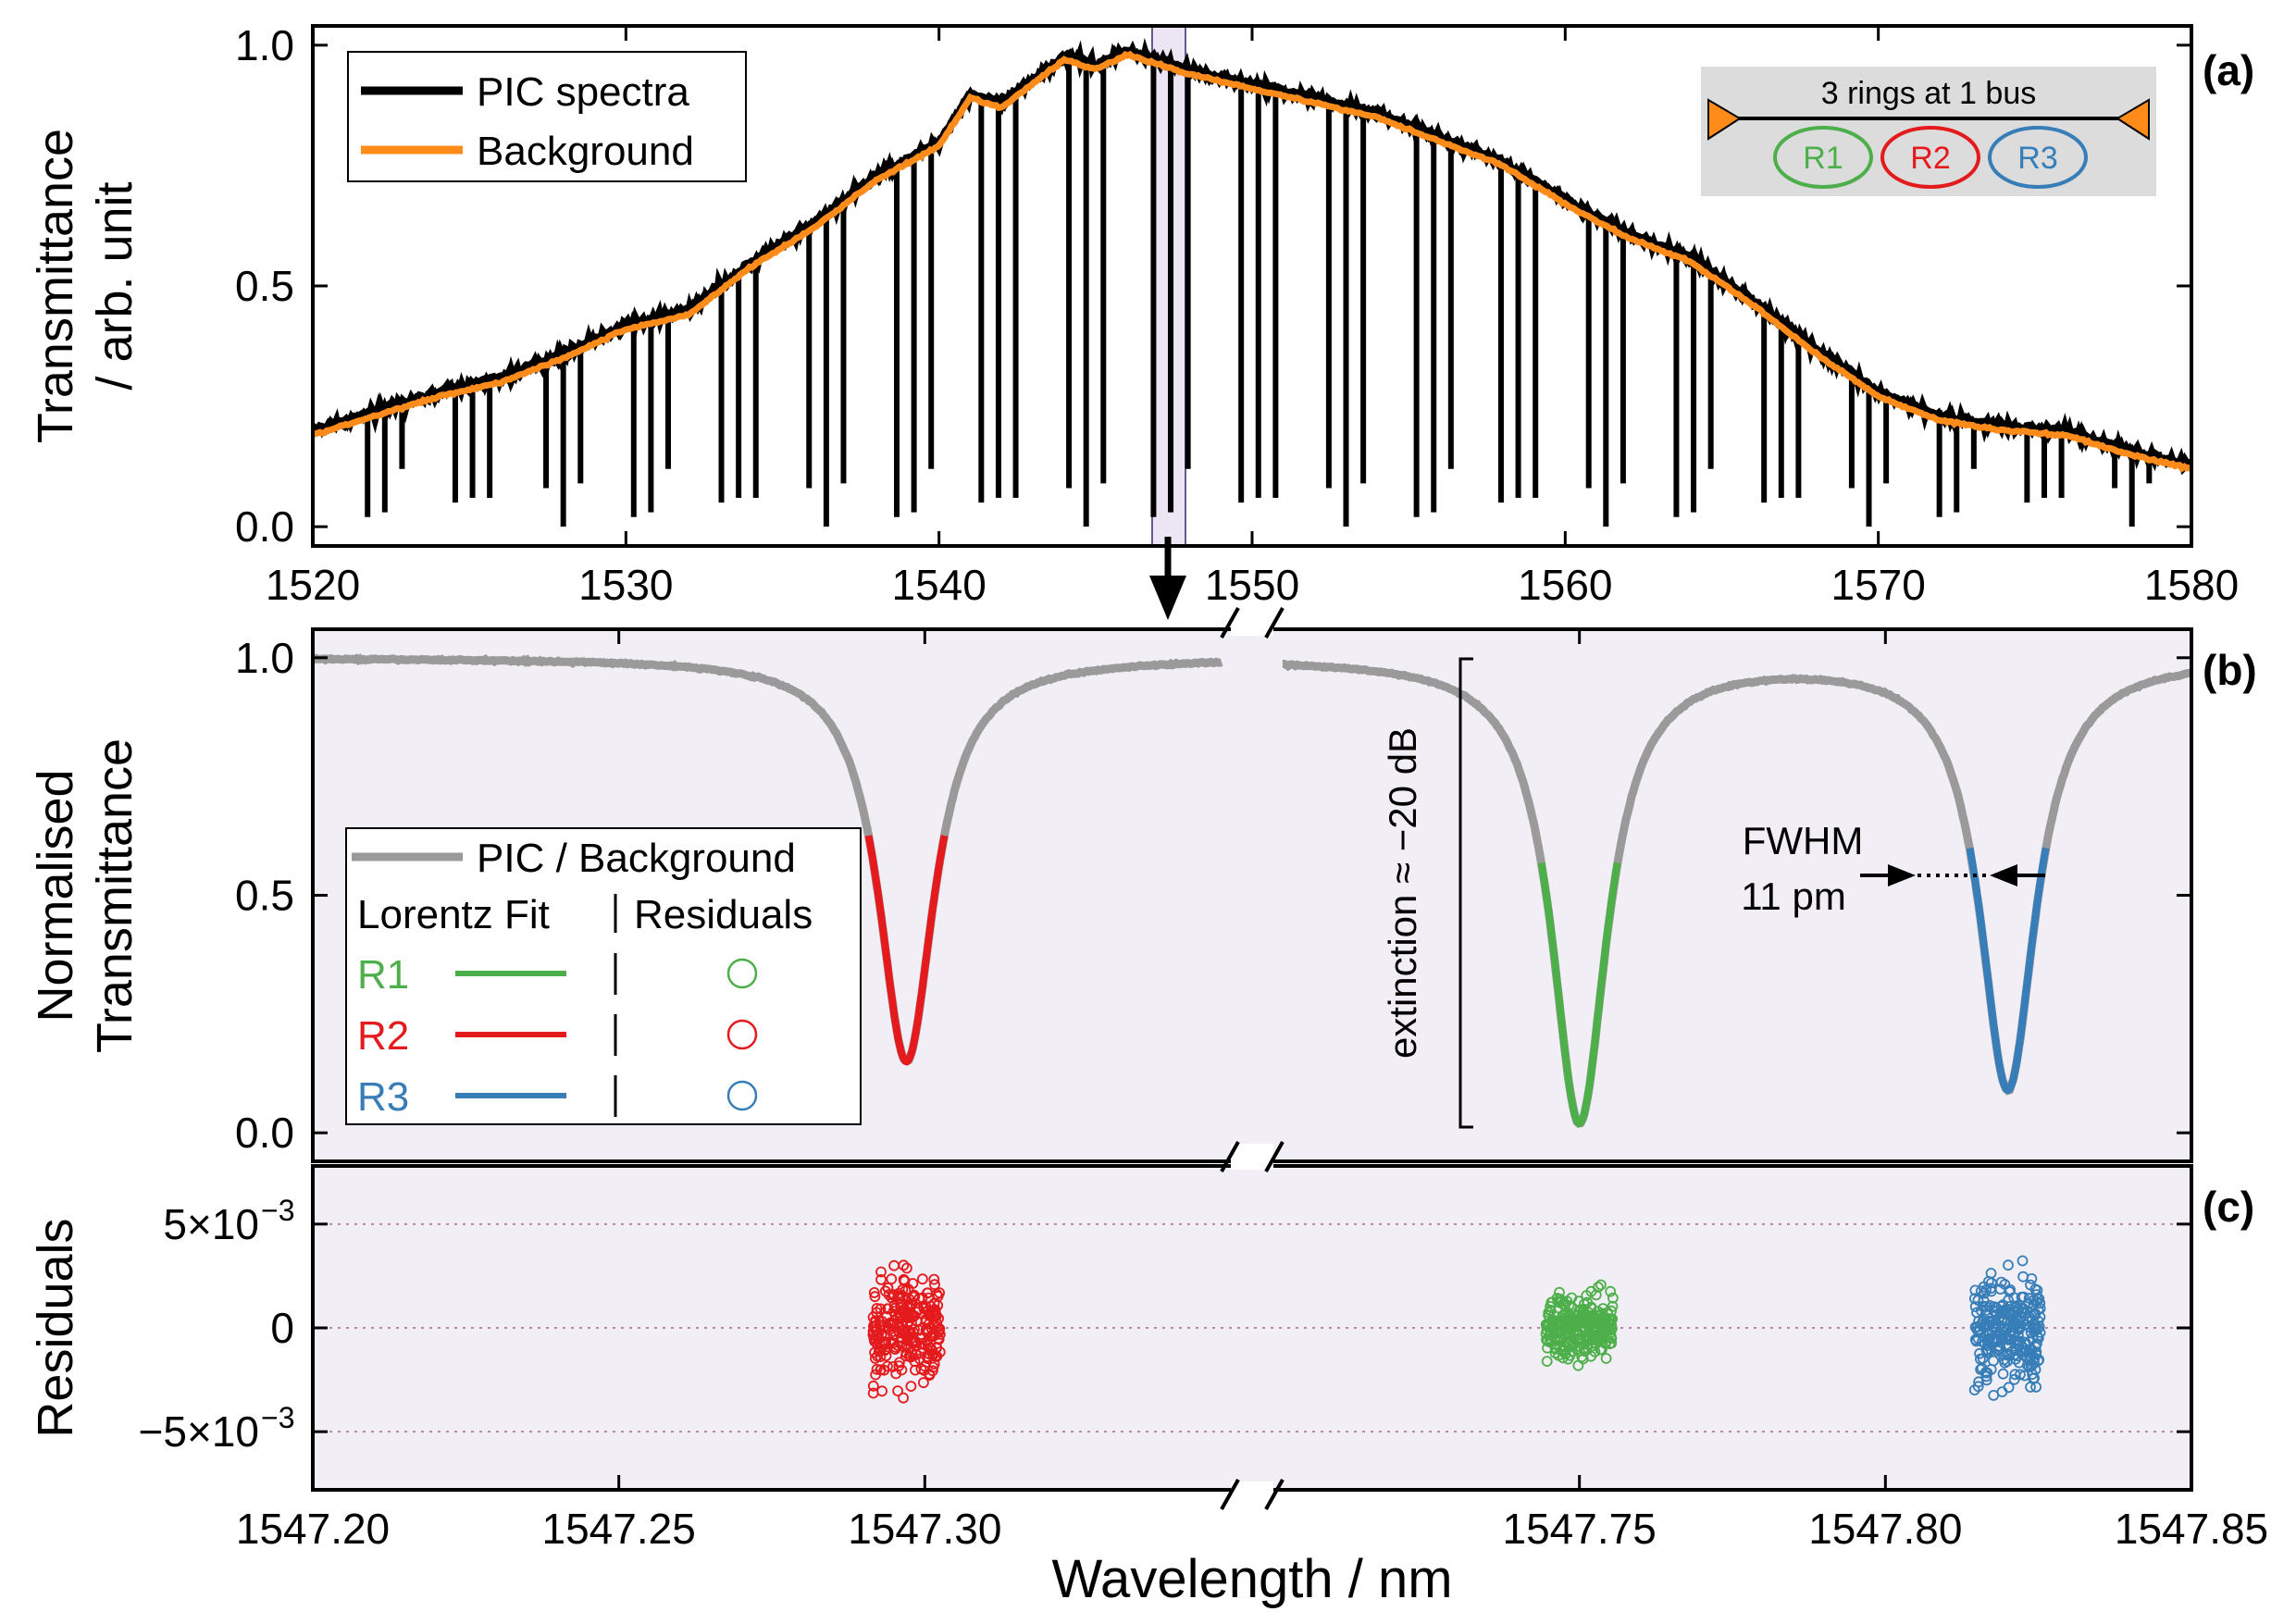 The image size is (2296, 1624). What do you see at coordinates (313, 1529) in the screenshot?
I see `panel-c-xtick-label: 1547.20` at bounding box center [313, 1529].